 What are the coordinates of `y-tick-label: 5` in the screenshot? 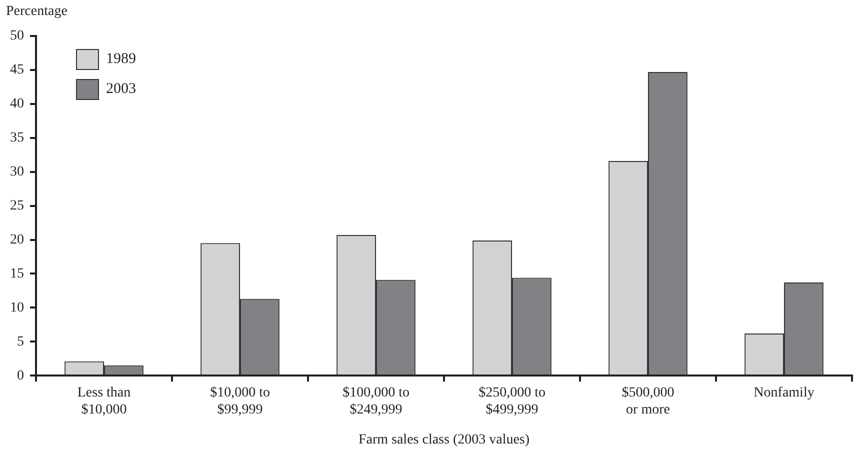 It's located at (20, 342).